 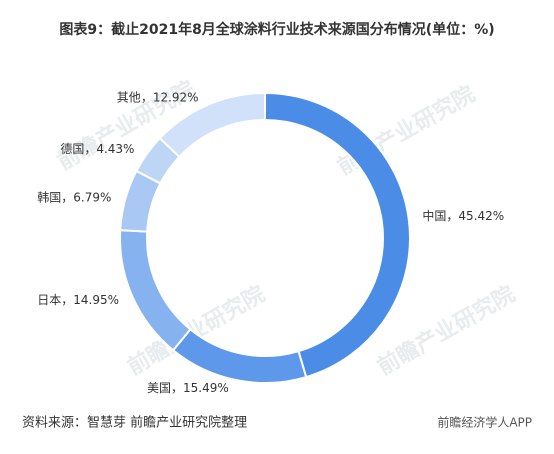 I want to click on category-label: 日本, so click(x=49, y=299).